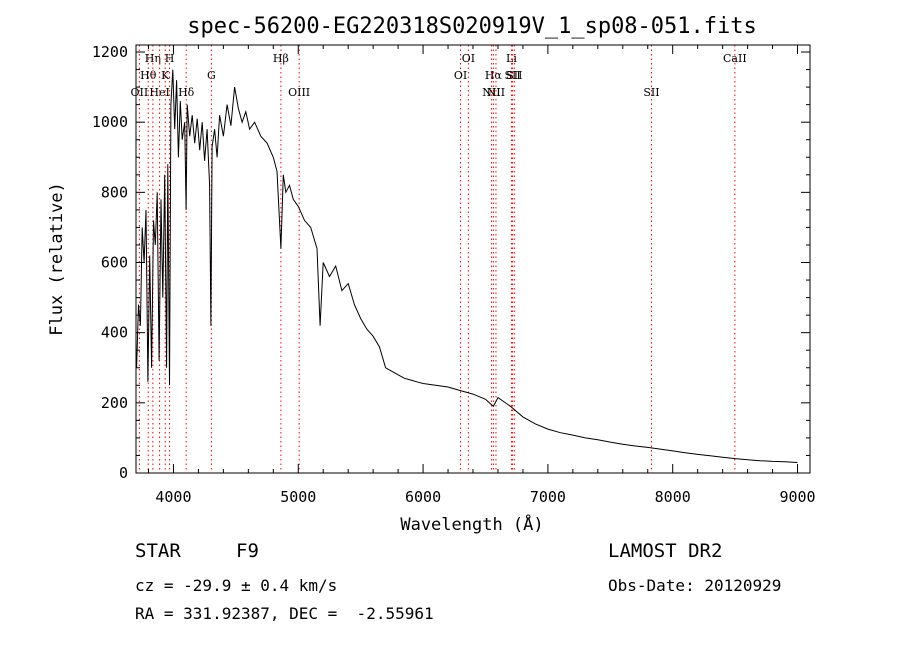 This screenshot has width=900, height=650. What do you see at coordinates (511, 58) in the screenshot?
I see `line-label-15: Li` at bounding box center [511, 58].